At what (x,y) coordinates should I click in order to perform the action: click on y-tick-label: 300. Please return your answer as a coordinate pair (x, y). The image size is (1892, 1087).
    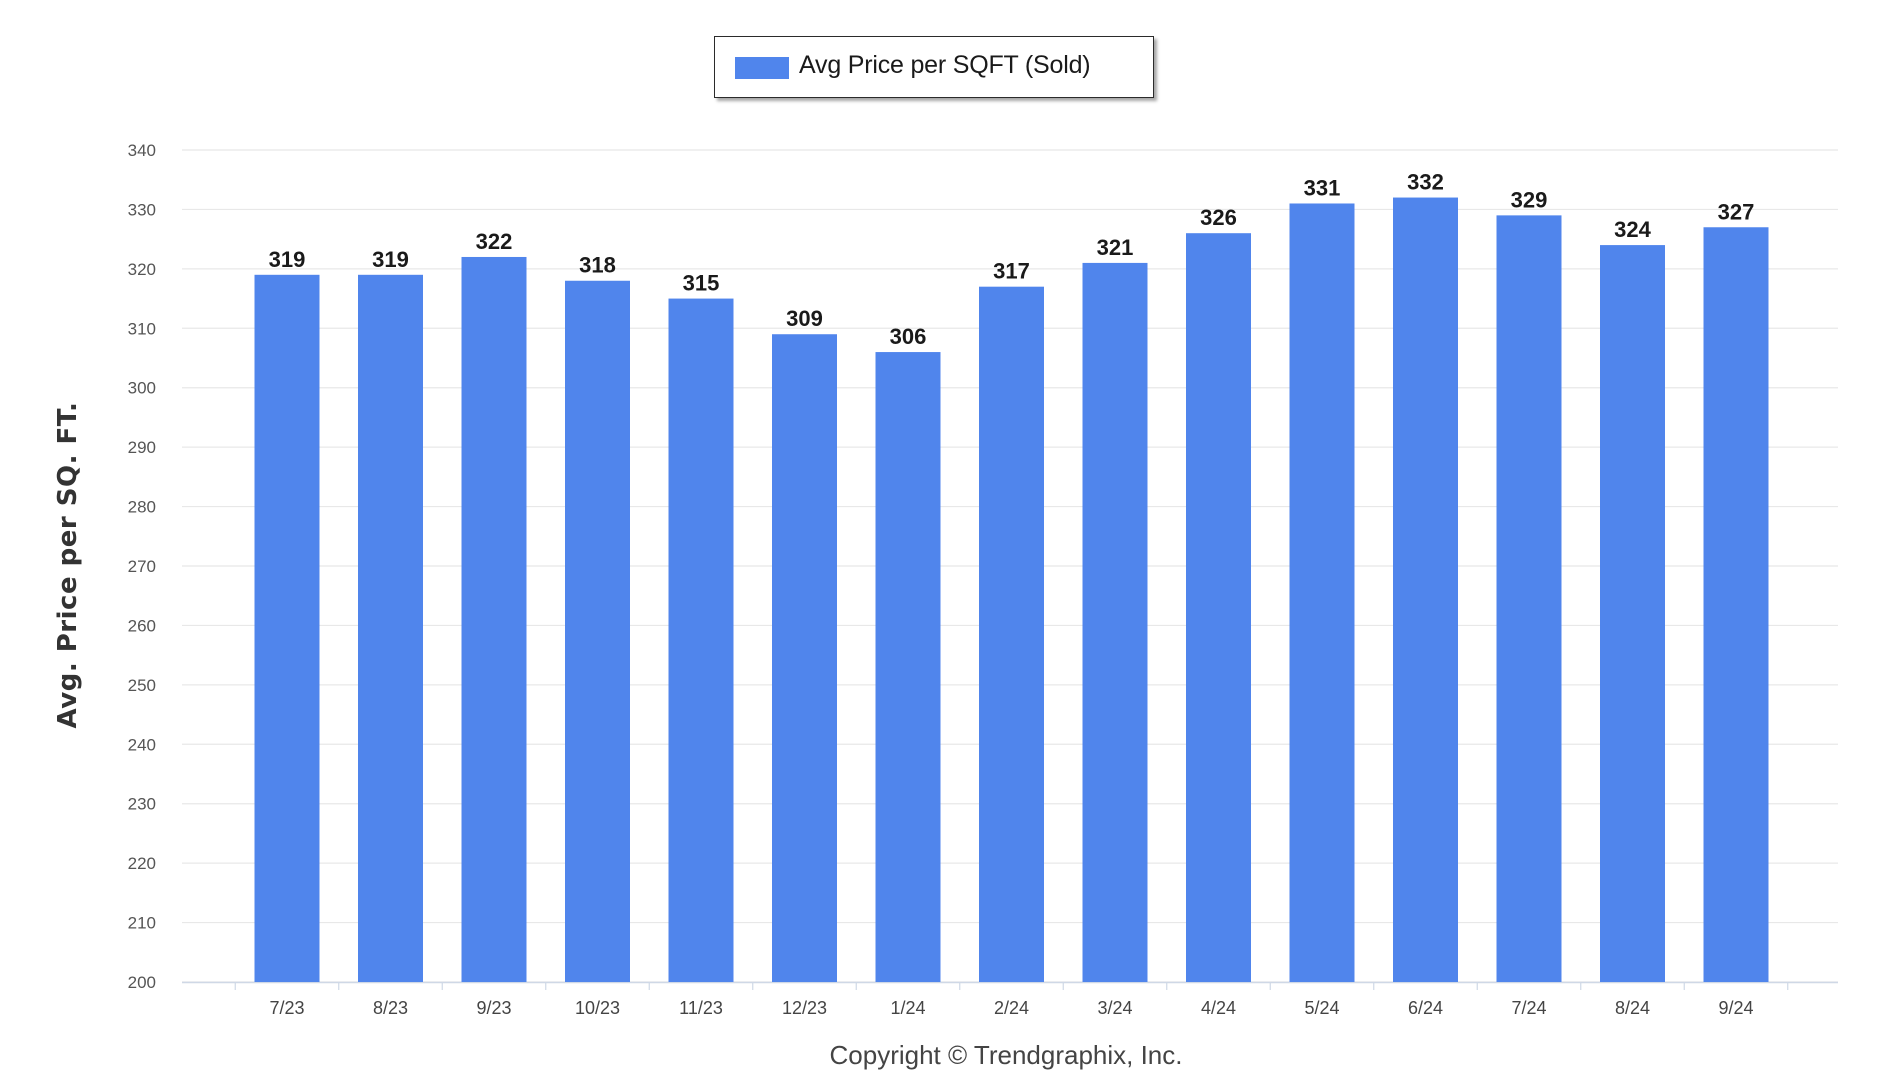
    Looking at the image, I should click on (142, 388).